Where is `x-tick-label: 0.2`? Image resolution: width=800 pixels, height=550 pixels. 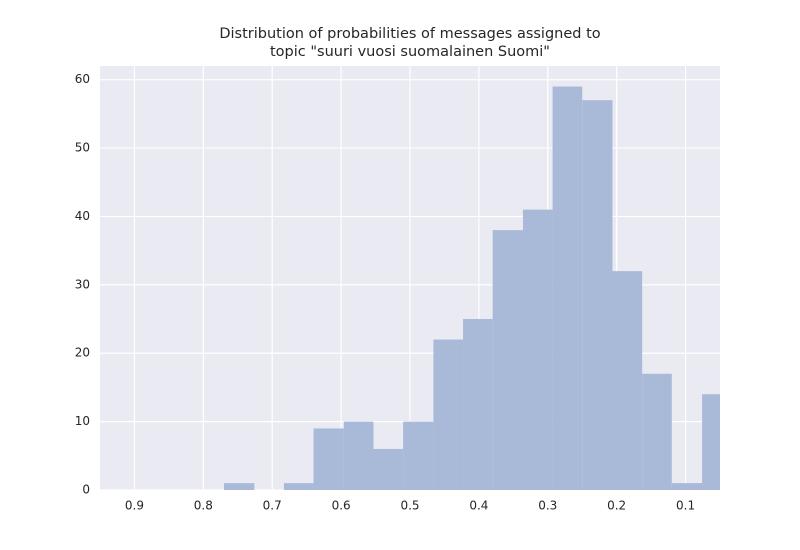 x-tick-label: 0.2 is located at coordinates (616, 506).